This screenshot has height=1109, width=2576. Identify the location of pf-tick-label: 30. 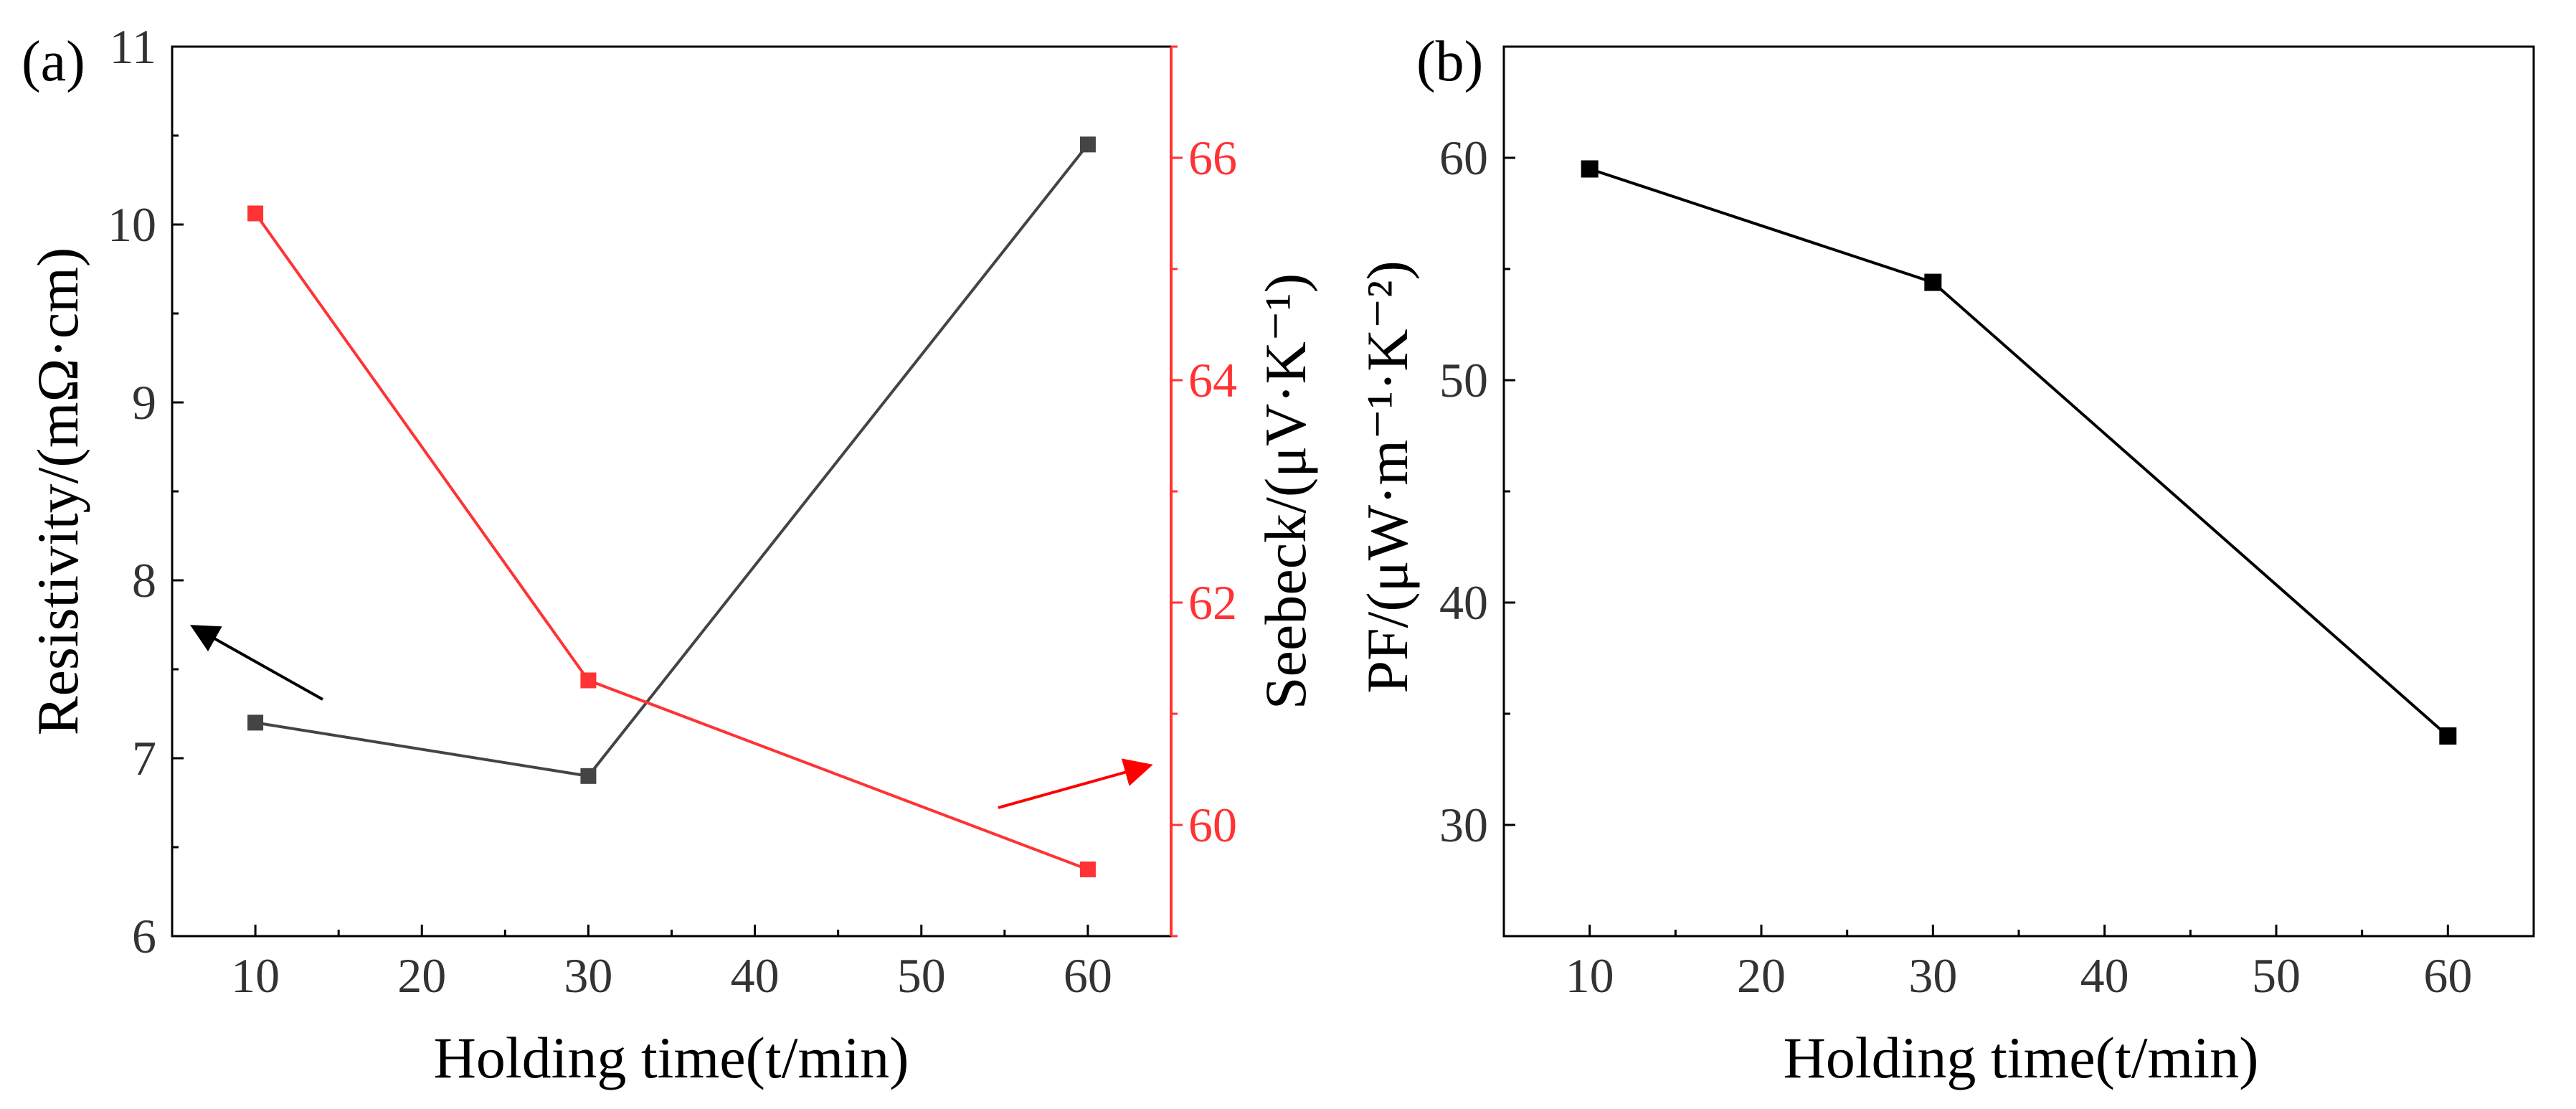
(1463, 825).